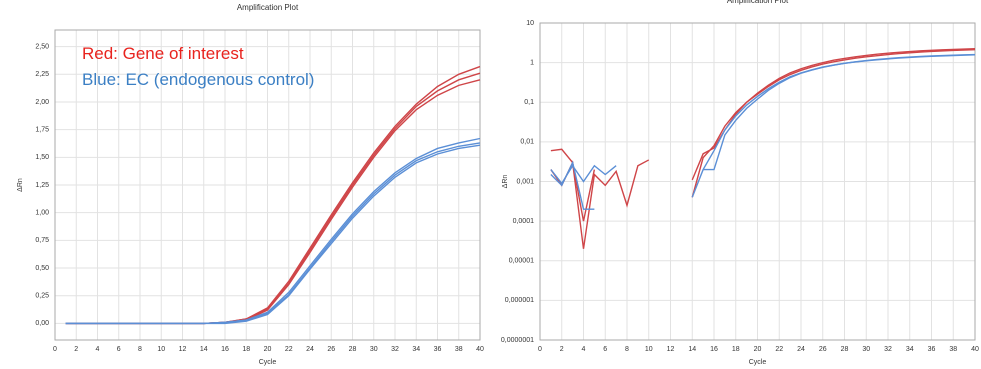 This screenshot has height=369, width=981. What do you see at coordinates (163, 53) in the screenshot?
I see `annotation: Red: Gene of interest` at bounding box center [163, 53].